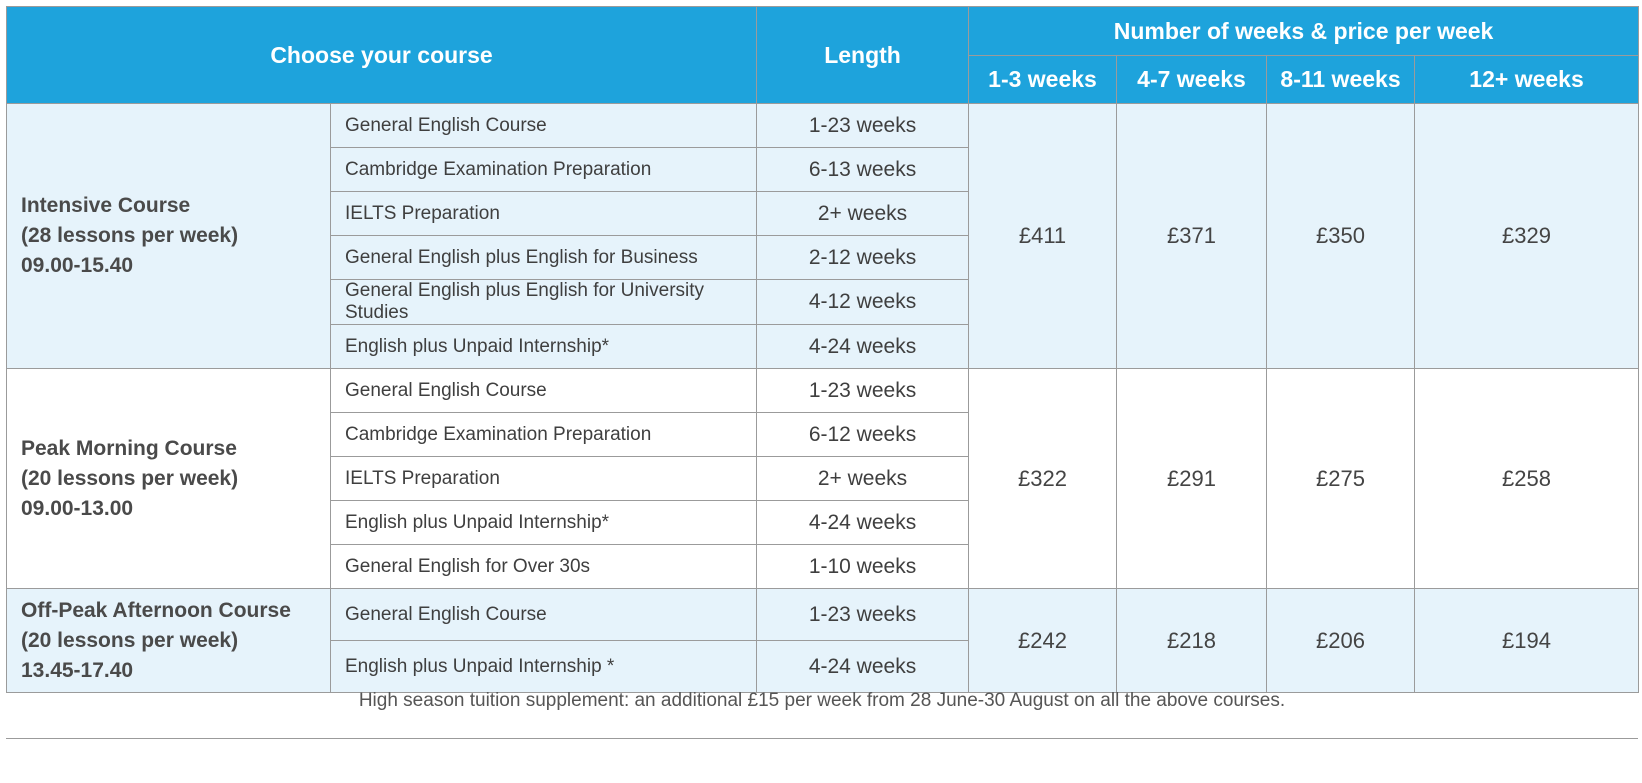 The width and height of the screenshot is (1642, 783). What do you see at coordinates (1192, 640) in the screenshot?
I see `price-band-2: £218` at bounding box center [1192, 640].